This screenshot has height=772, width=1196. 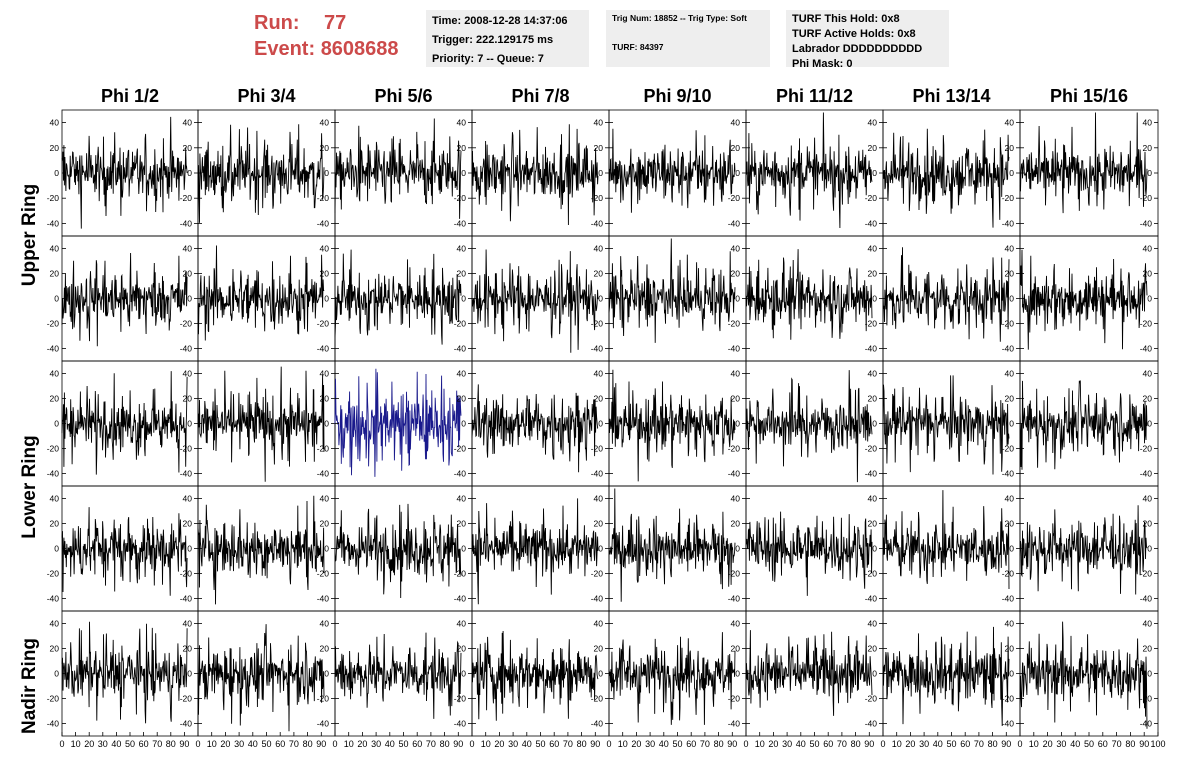 I want to click on waveform-panel-r1-c4: 40 20 0 -20 -40, so click(x=677, y=298).